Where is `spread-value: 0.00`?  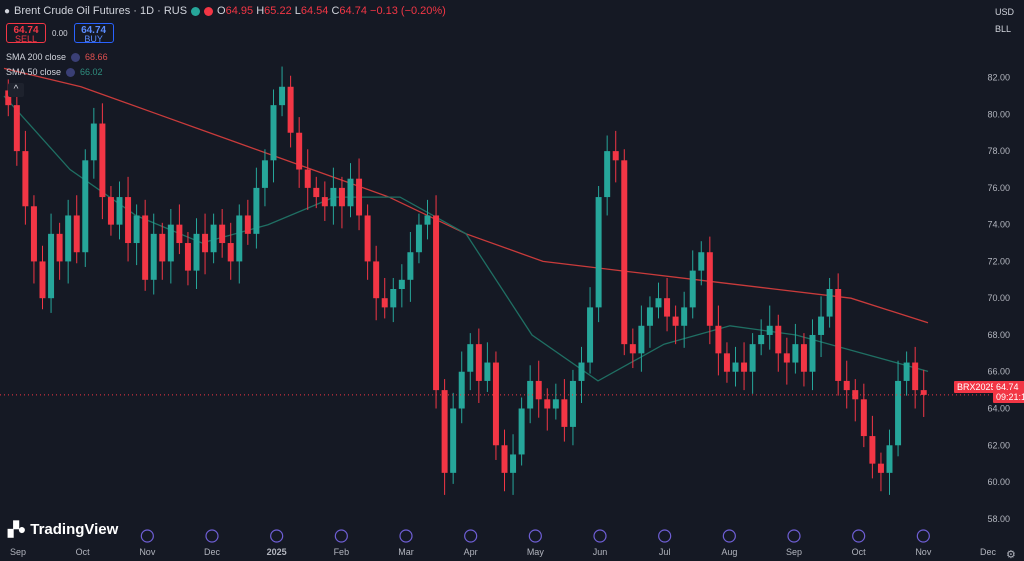 spread-value: 0.00 is located at coordinates (60, 33).